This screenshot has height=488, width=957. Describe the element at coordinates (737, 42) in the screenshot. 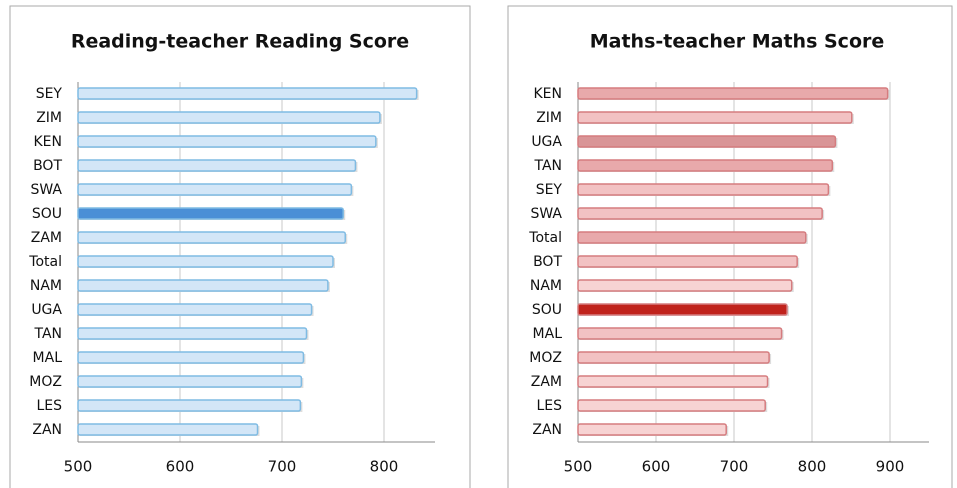

I see `chart-title: Maths-teacher Maths Score` at that location.